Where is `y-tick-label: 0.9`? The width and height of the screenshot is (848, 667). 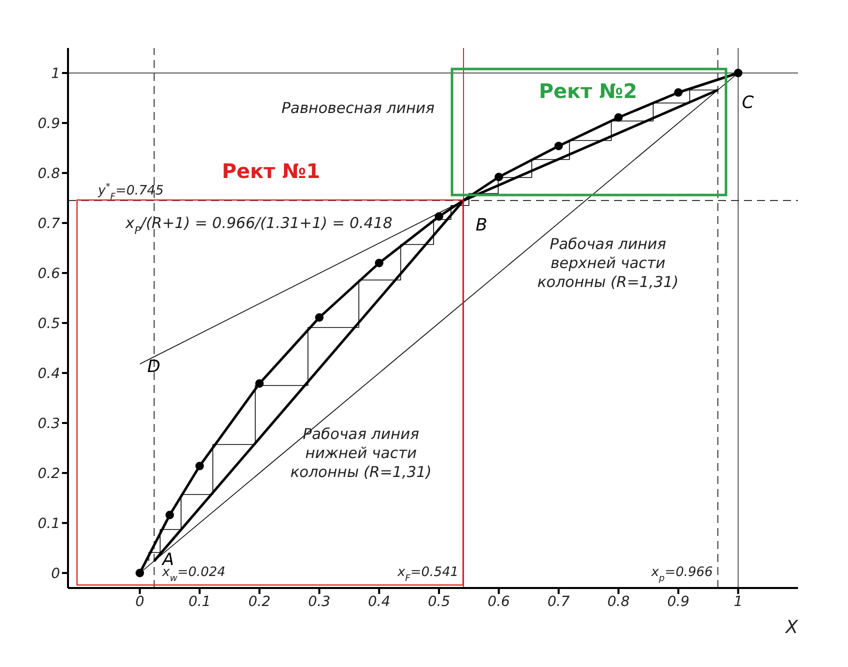 y-tick-label: 0.9 is located at coordinates (49, 124).